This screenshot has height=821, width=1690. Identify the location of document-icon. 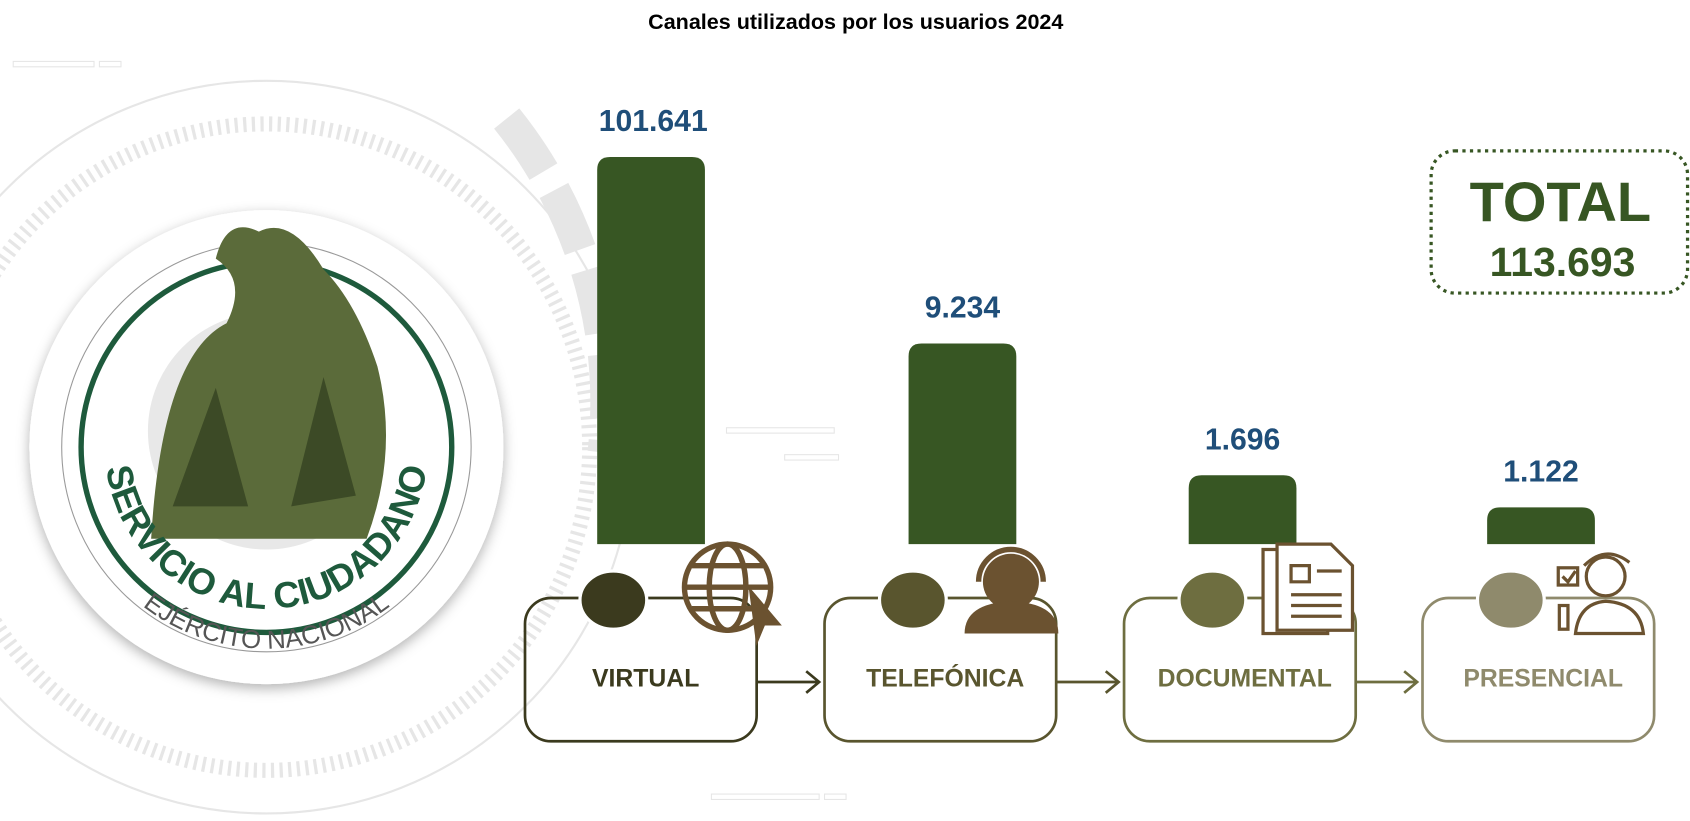
(1308, 589).